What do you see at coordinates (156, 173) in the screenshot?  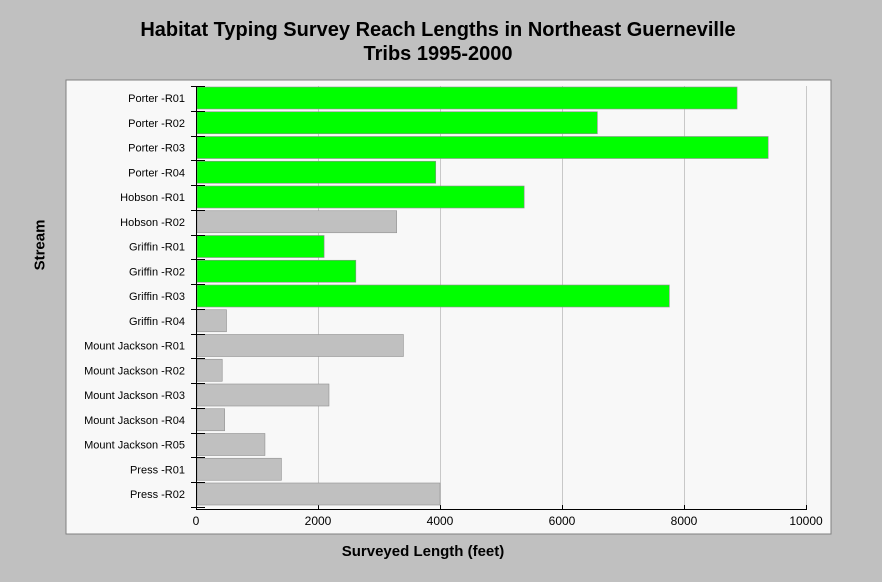 I see `y-tick-label: Porter -R04` at bounding box center [156, 173].